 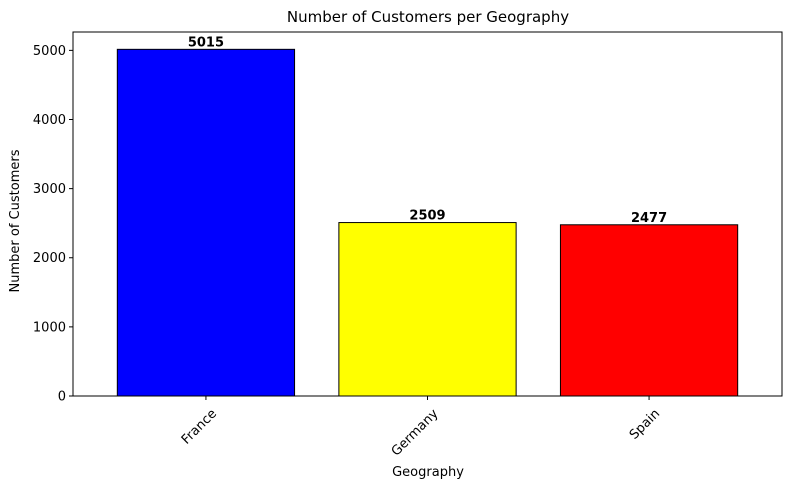 What do you see at coordinates (49, 327) in the screenshot?
I see `y-tick-label: 1000` at bounding box center [49, 327].